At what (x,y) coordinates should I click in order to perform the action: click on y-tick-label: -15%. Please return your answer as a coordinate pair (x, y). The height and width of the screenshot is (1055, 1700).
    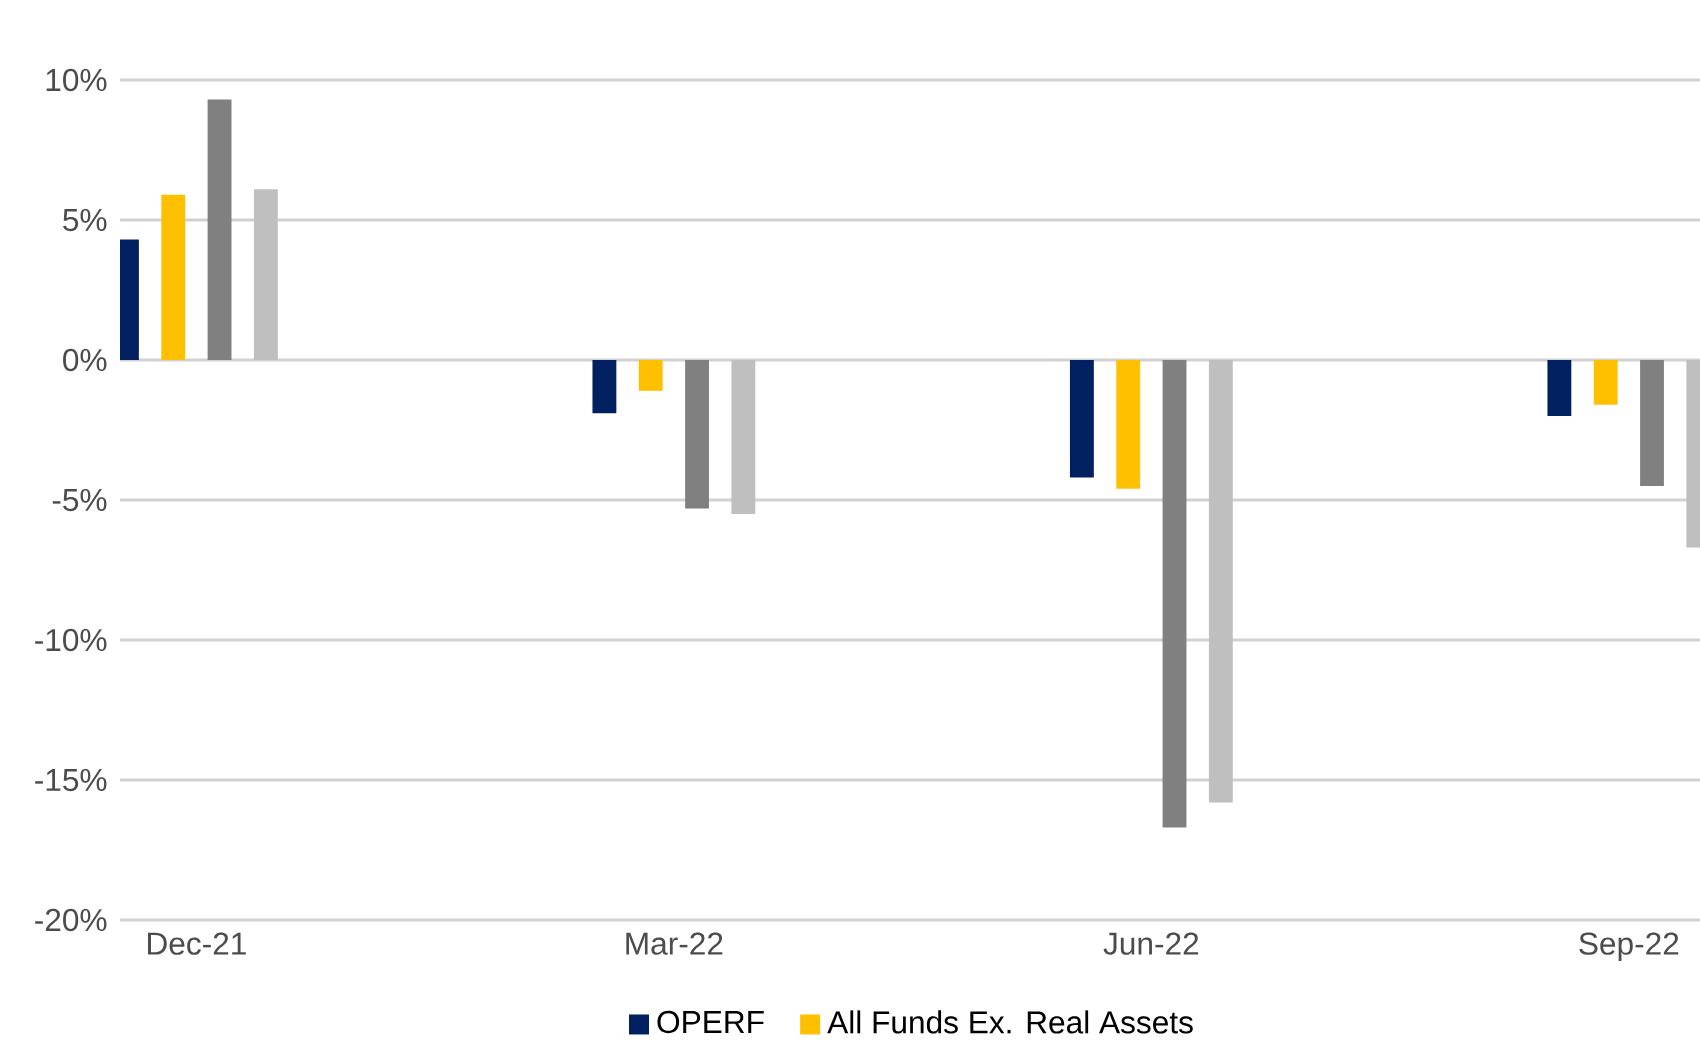
    Looking at the image, I should click on (71, 780).